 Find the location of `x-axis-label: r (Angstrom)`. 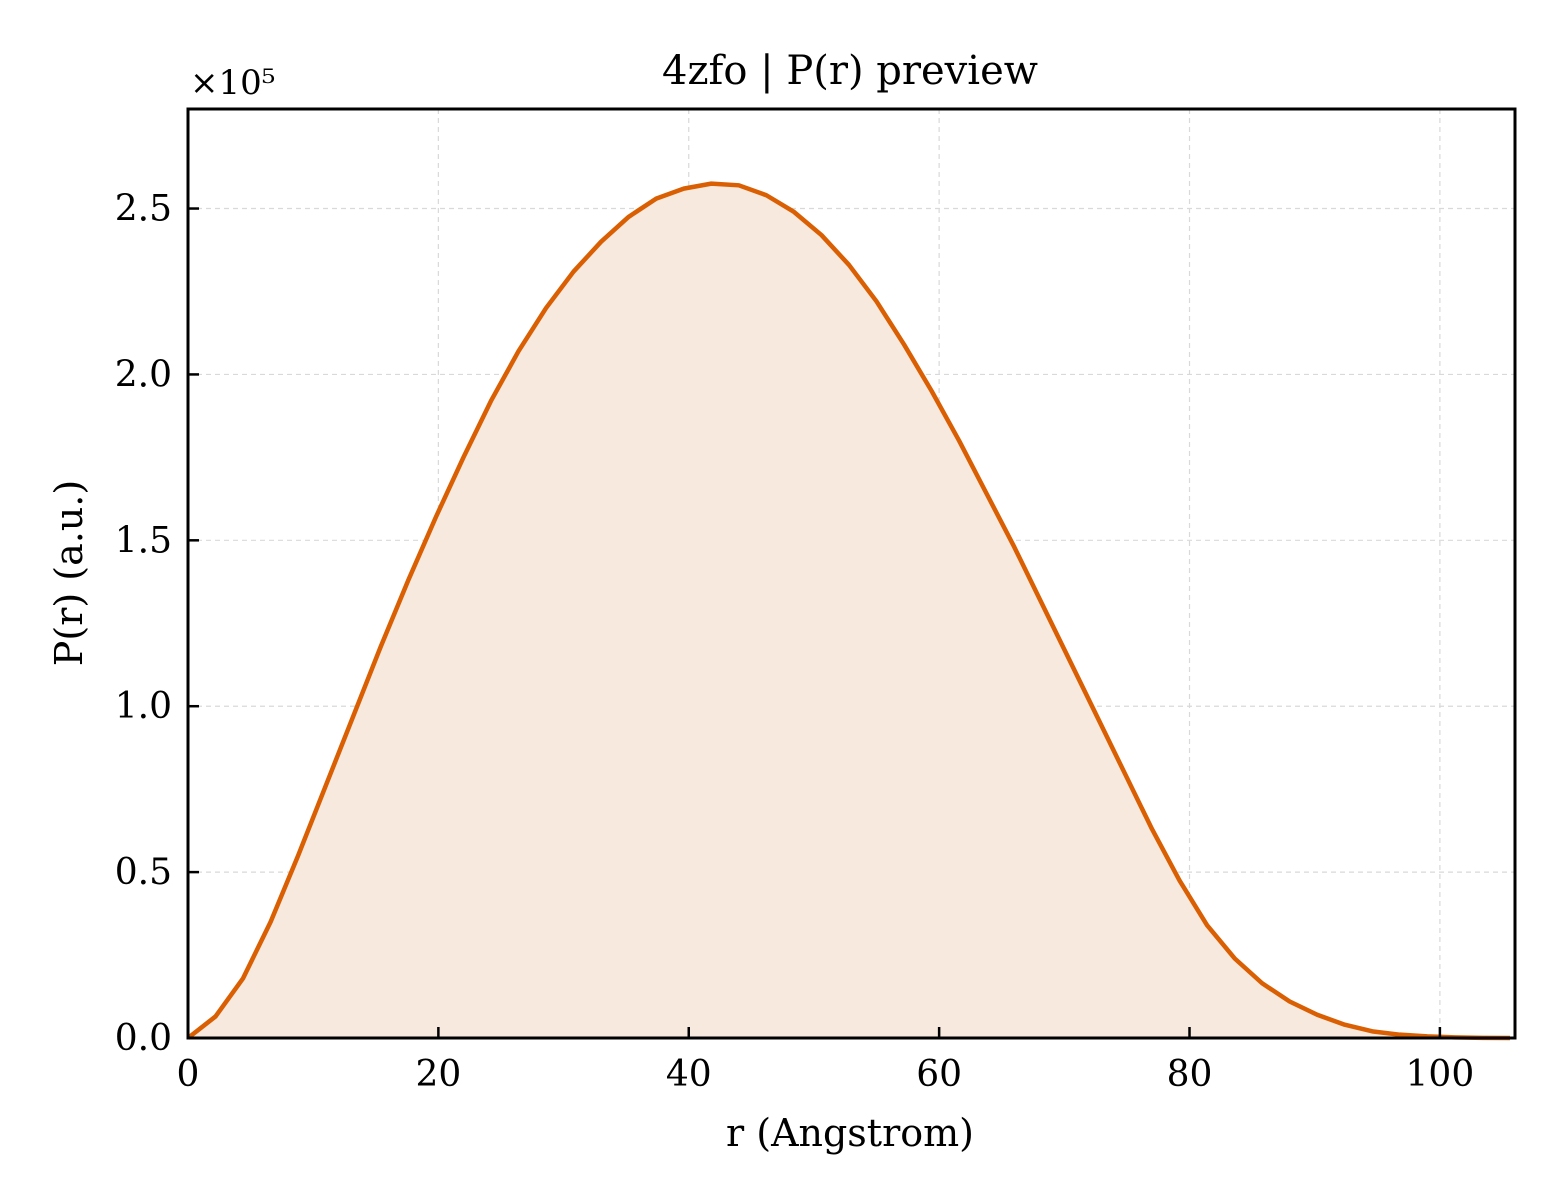

x-axis-label: r (Angstrom) is located at coordinates (850, 1133).